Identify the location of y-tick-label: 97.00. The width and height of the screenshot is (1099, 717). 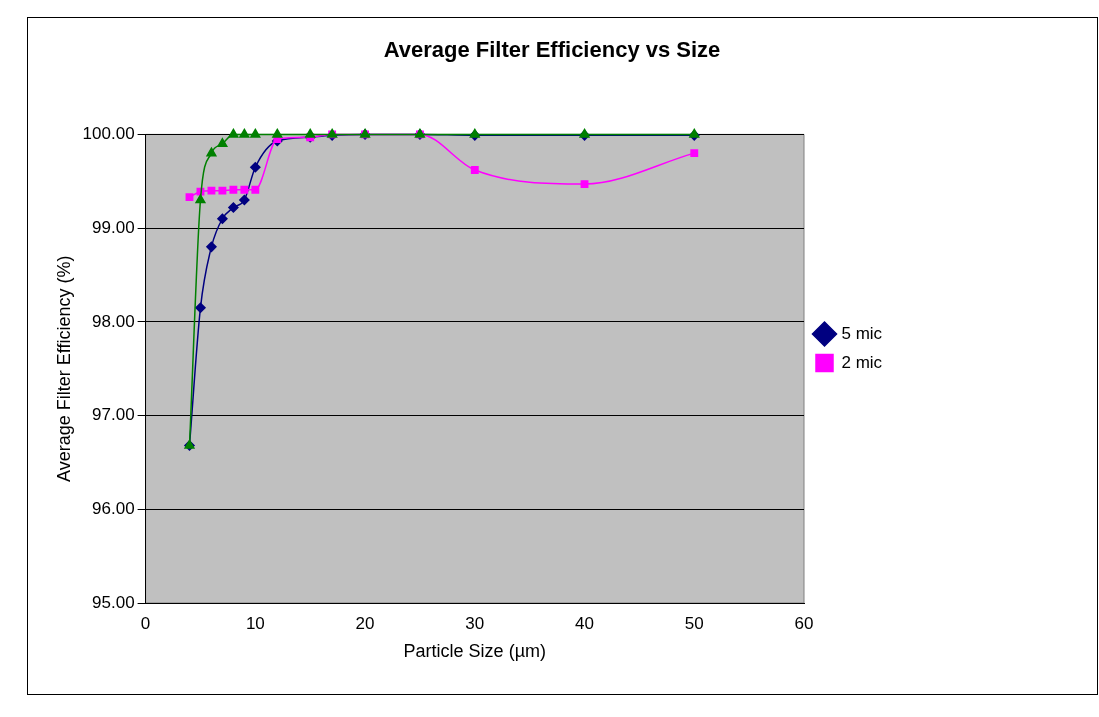
(113, 415).